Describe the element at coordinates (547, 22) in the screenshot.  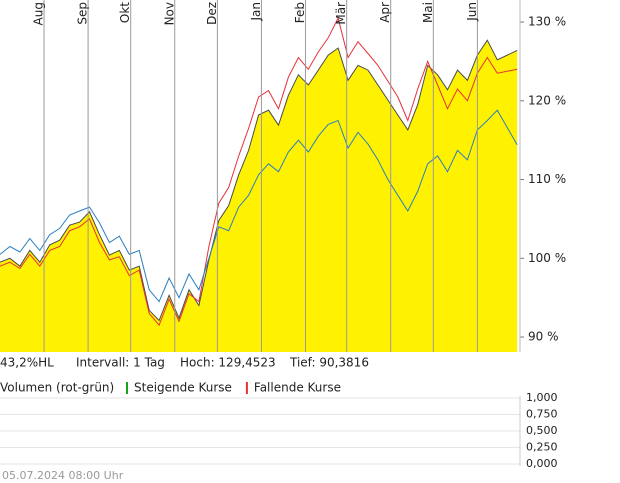
I see `y-tick-label: 130 %` at that location.